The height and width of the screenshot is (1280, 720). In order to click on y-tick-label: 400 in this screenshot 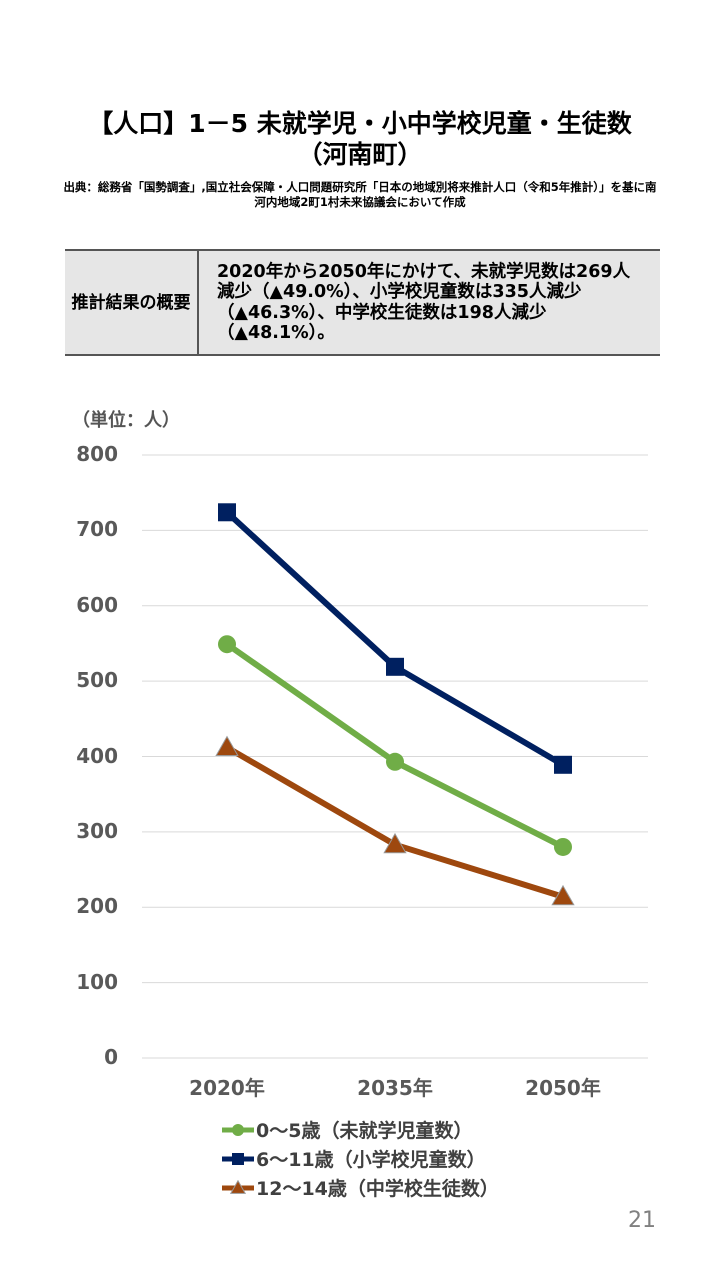, I will do `click(97, 755)`.